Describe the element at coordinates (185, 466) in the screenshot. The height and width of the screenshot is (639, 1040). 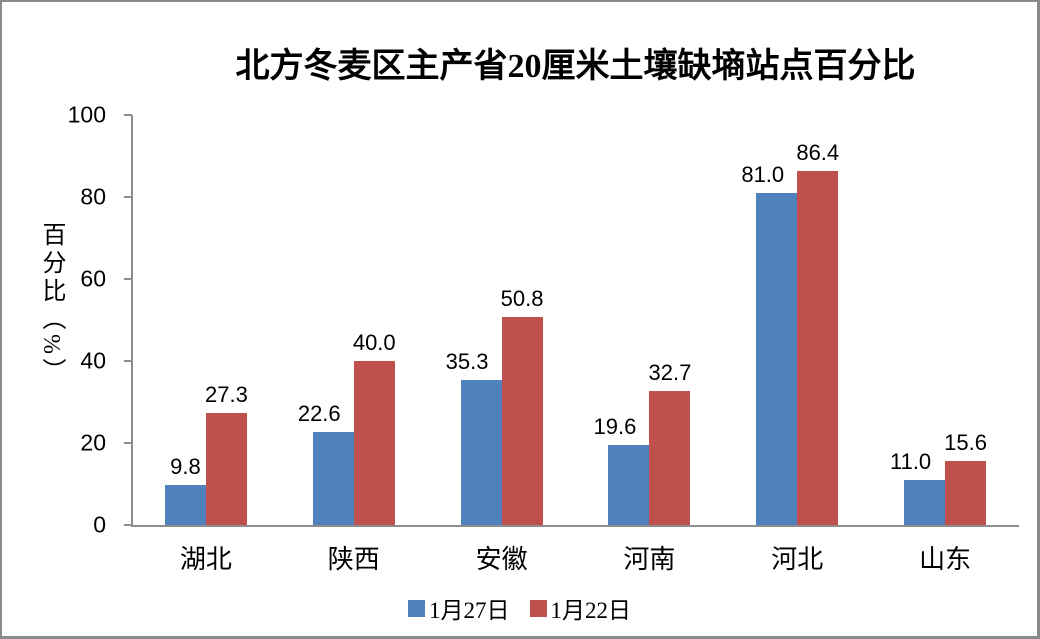
I see `data-label: 9.8` at that location.